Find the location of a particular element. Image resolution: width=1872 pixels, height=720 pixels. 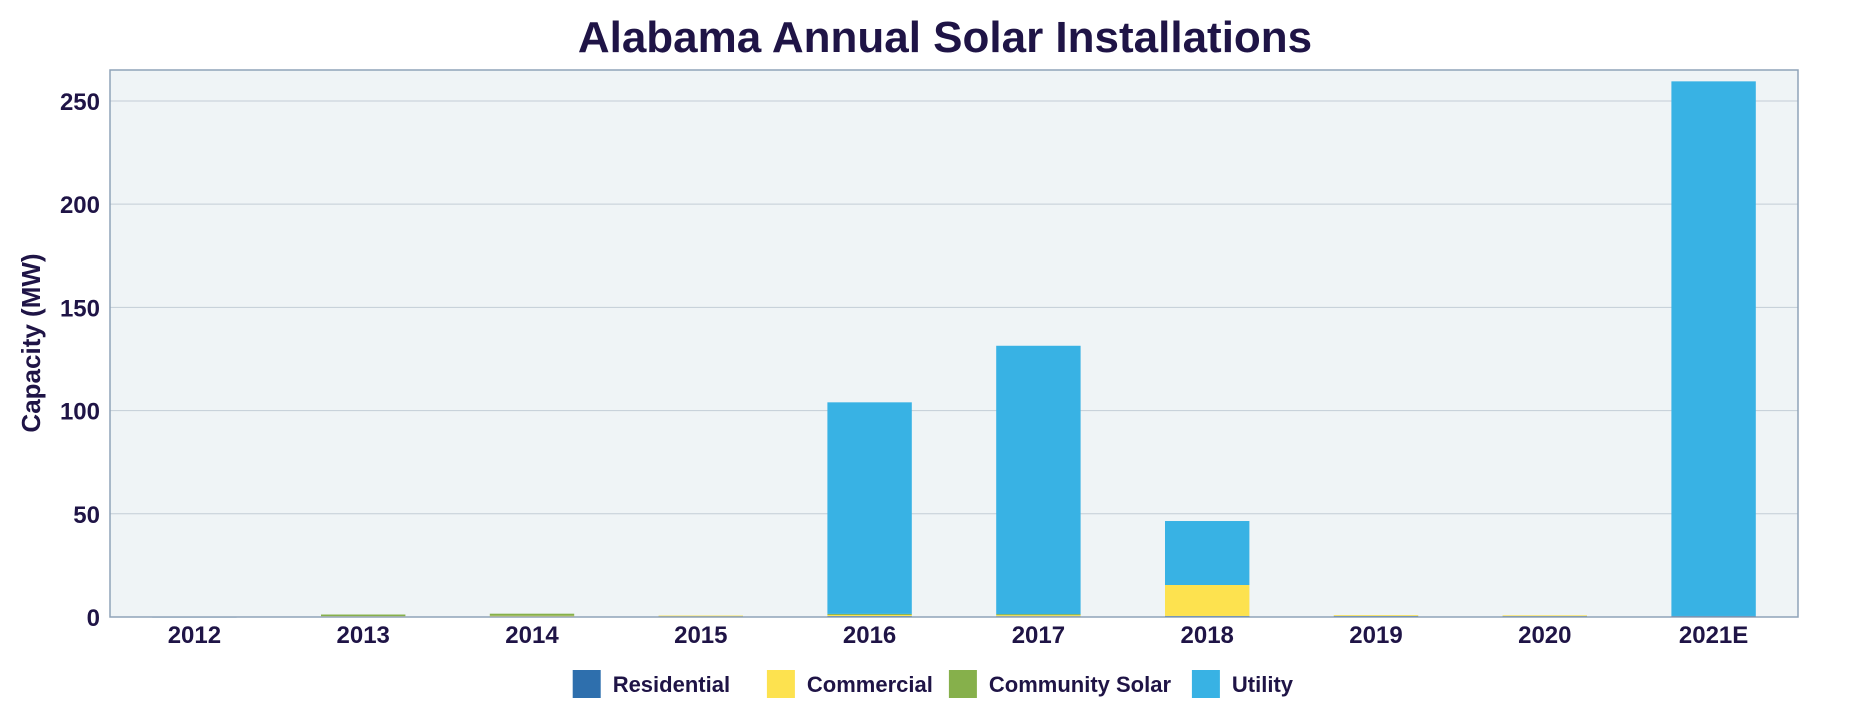

y-axis-ticks: 0 50 100 150 200 250 is located at coordinates (80, 360).